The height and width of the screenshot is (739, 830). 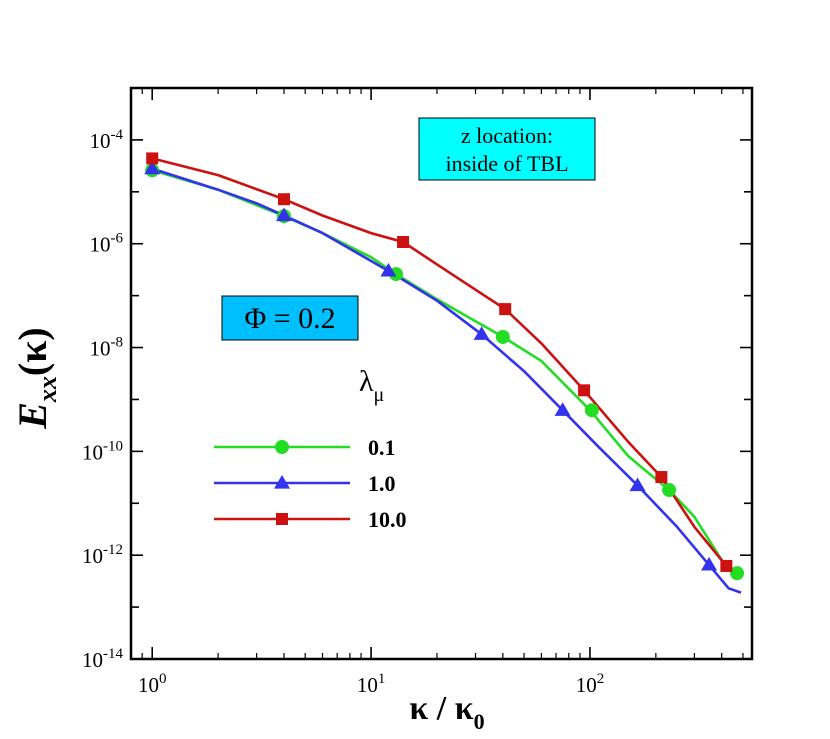 I want to click on legend-title: λμ, so click(x=371, y=385).